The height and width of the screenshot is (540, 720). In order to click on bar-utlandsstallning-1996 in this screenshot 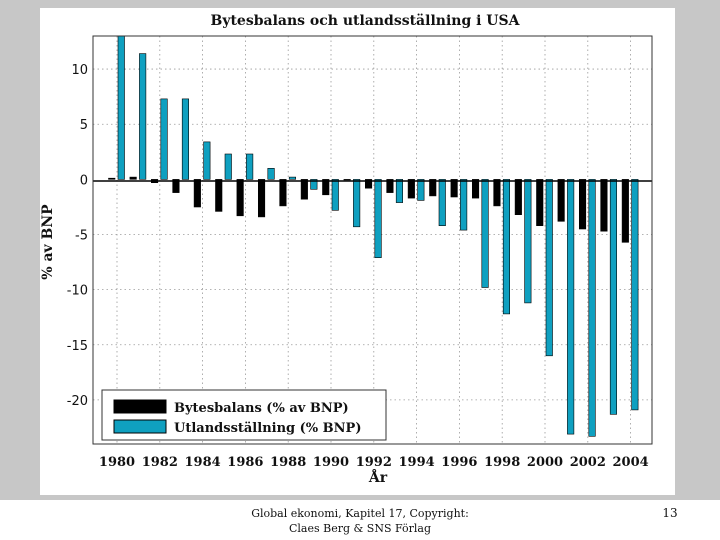, I will do `click(464, 205)`.